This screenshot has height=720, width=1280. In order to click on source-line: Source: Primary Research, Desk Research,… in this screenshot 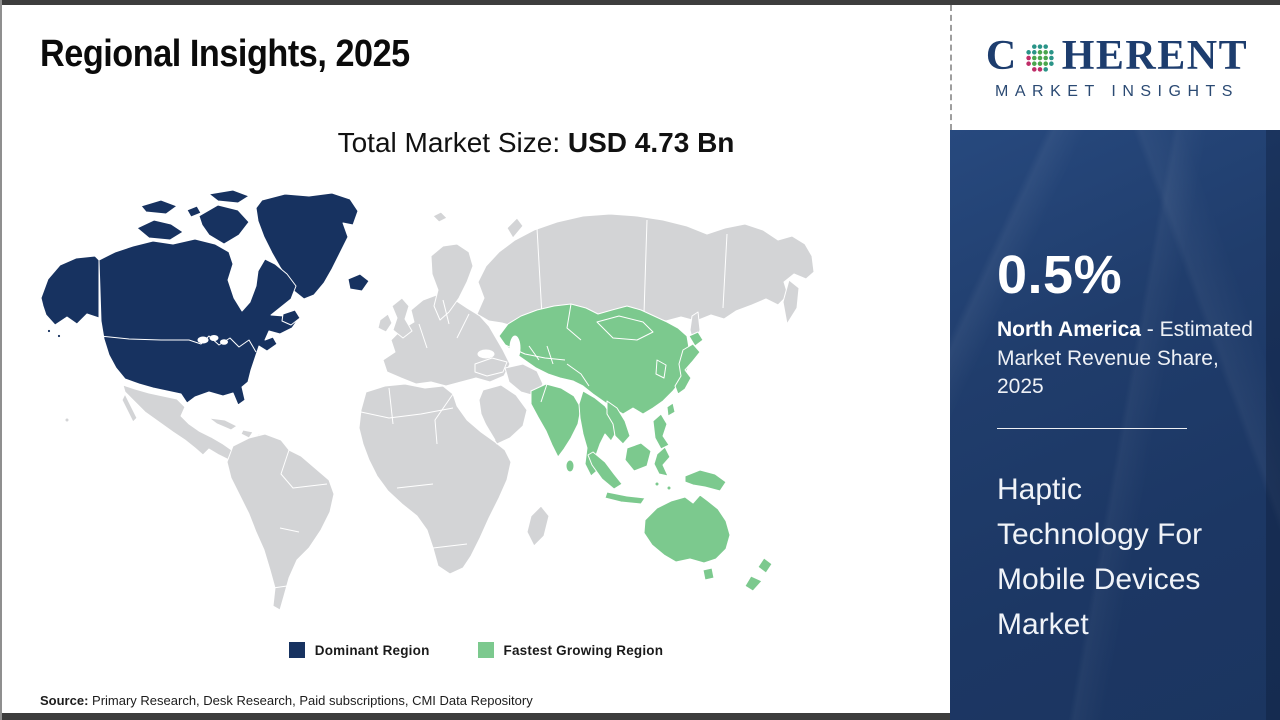, I will do `click(286, 700)`.